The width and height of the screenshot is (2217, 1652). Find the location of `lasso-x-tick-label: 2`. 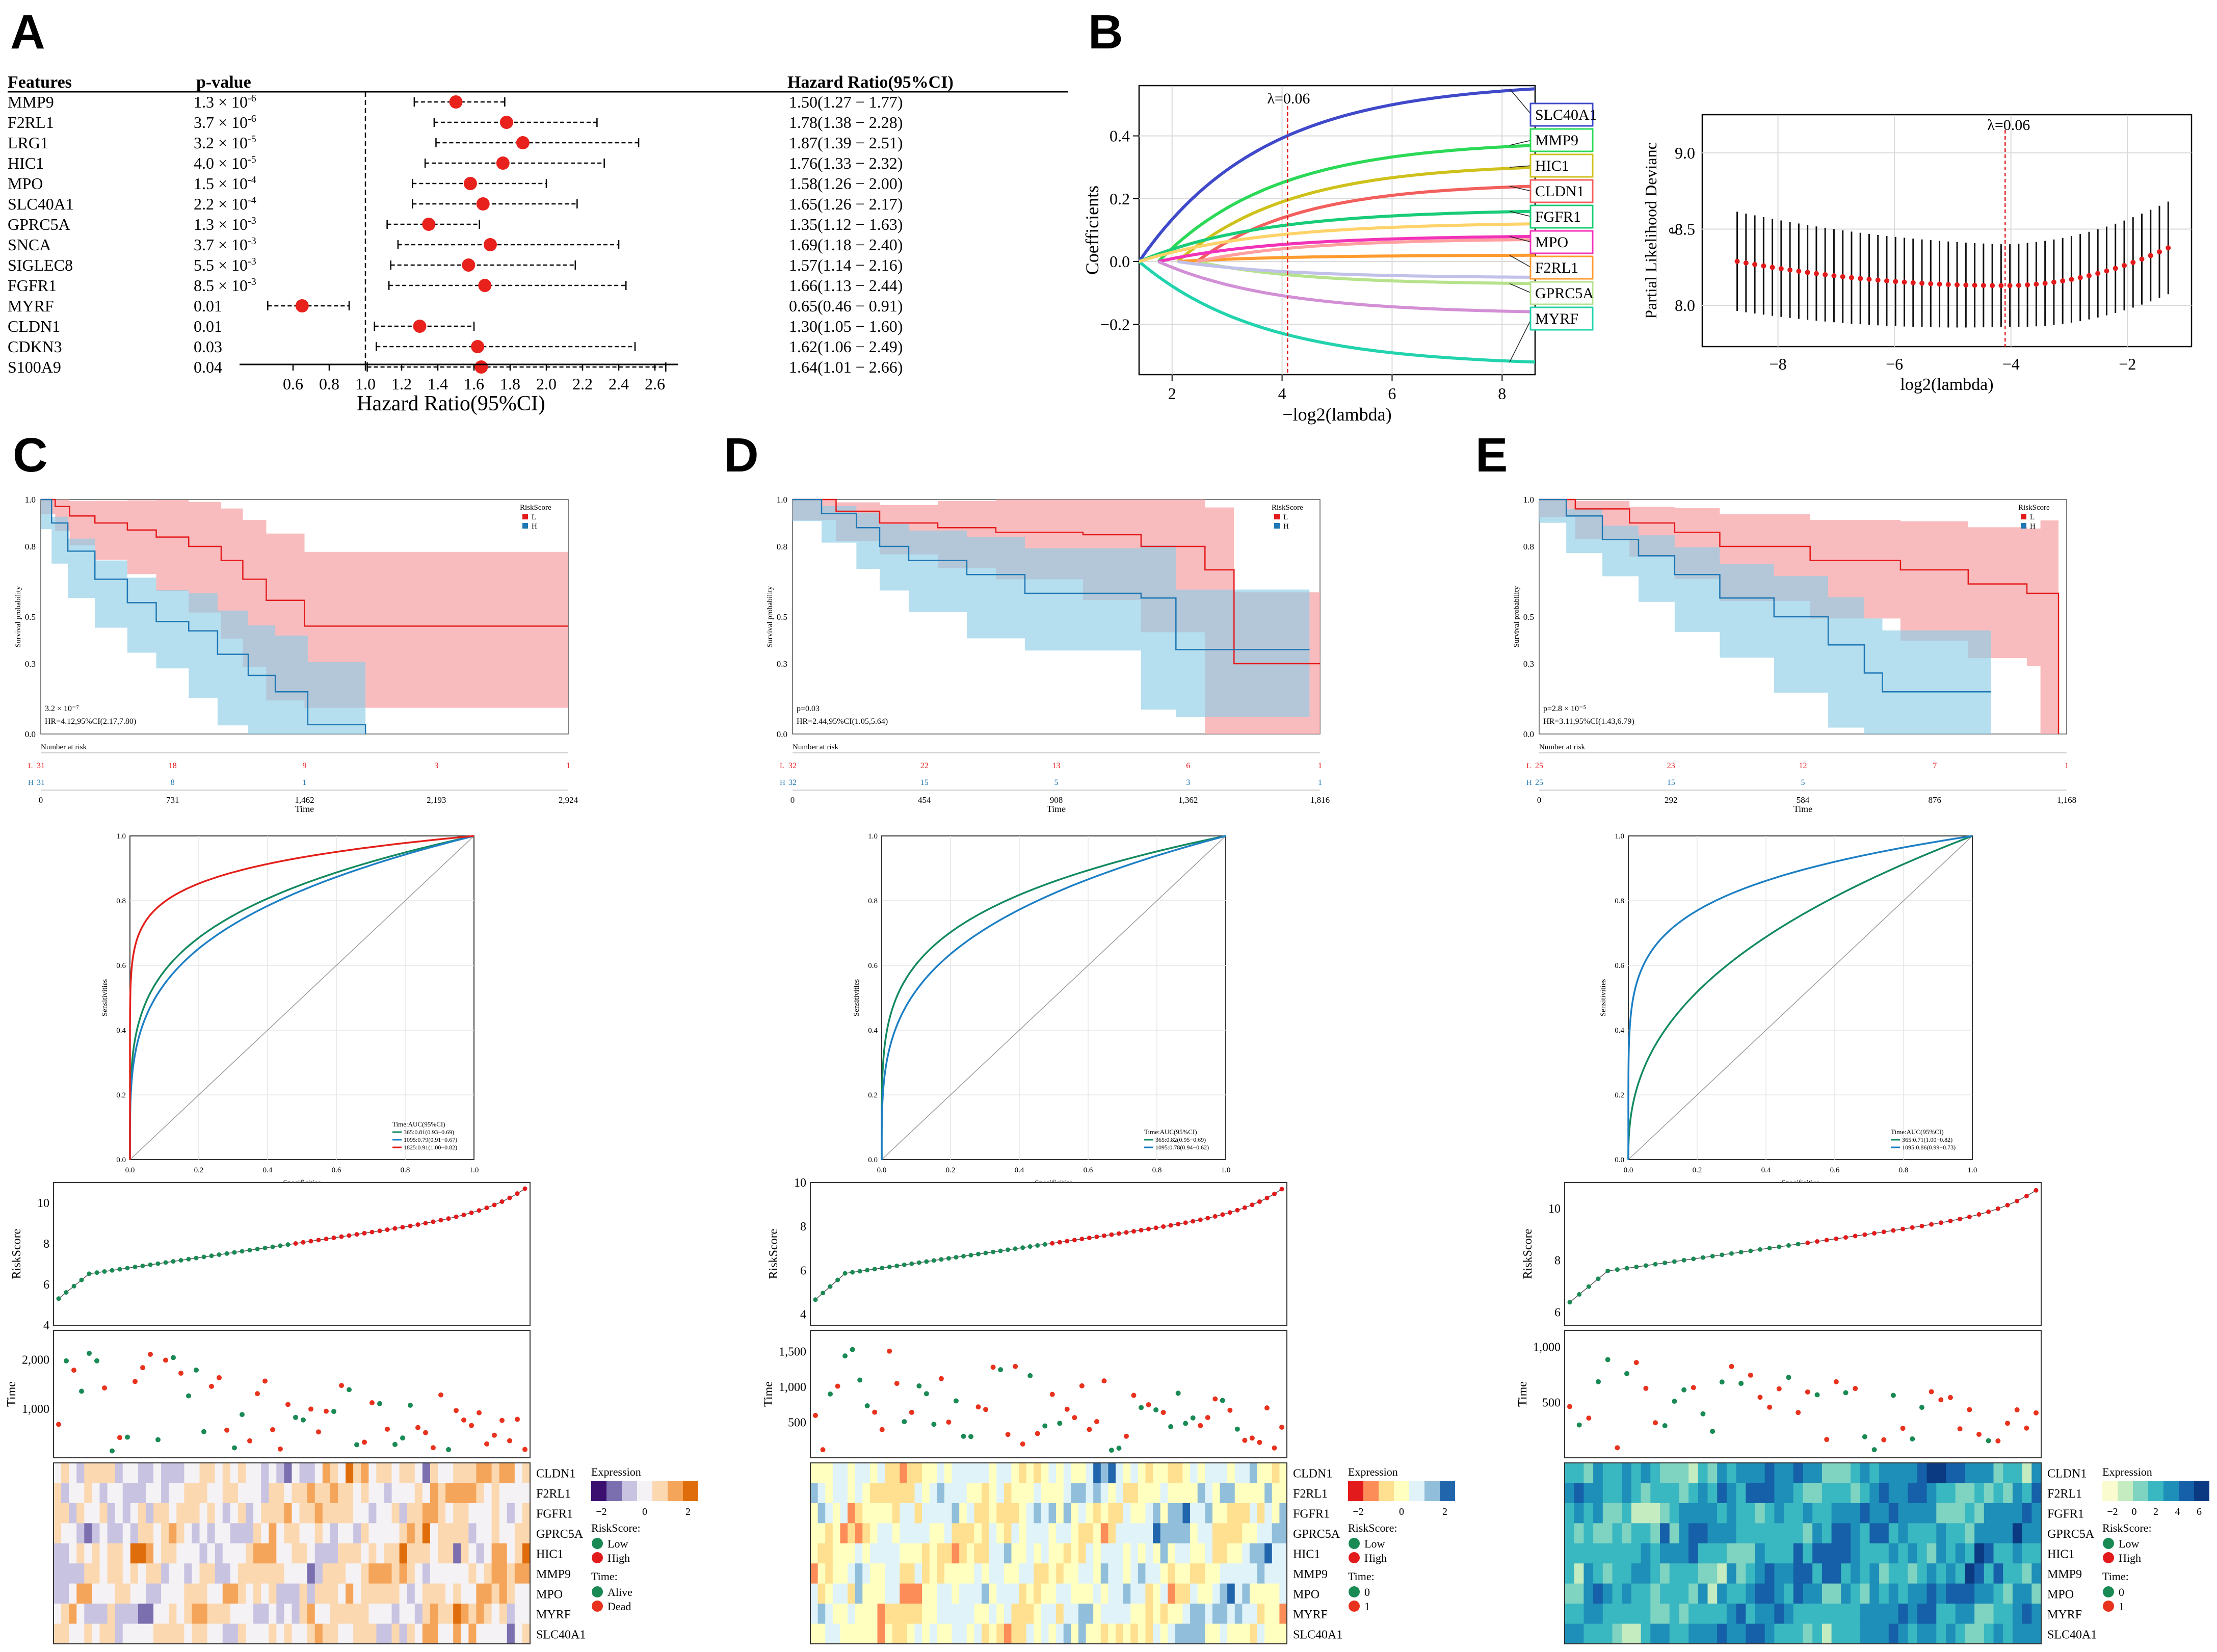

lasso-x-tick-label: 2 is located at coordinates (1172, 393).